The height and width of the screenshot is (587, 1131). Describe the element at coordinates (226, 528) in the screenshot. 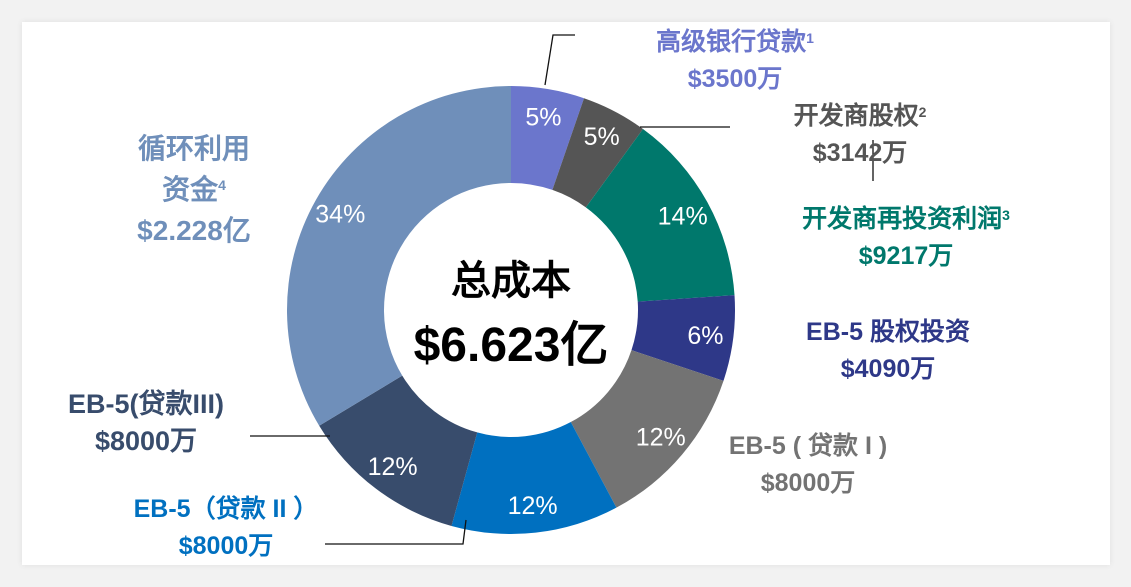

I see `label-eb5-loan-2: EB-5（贷款 II ） $8000万` at that location.